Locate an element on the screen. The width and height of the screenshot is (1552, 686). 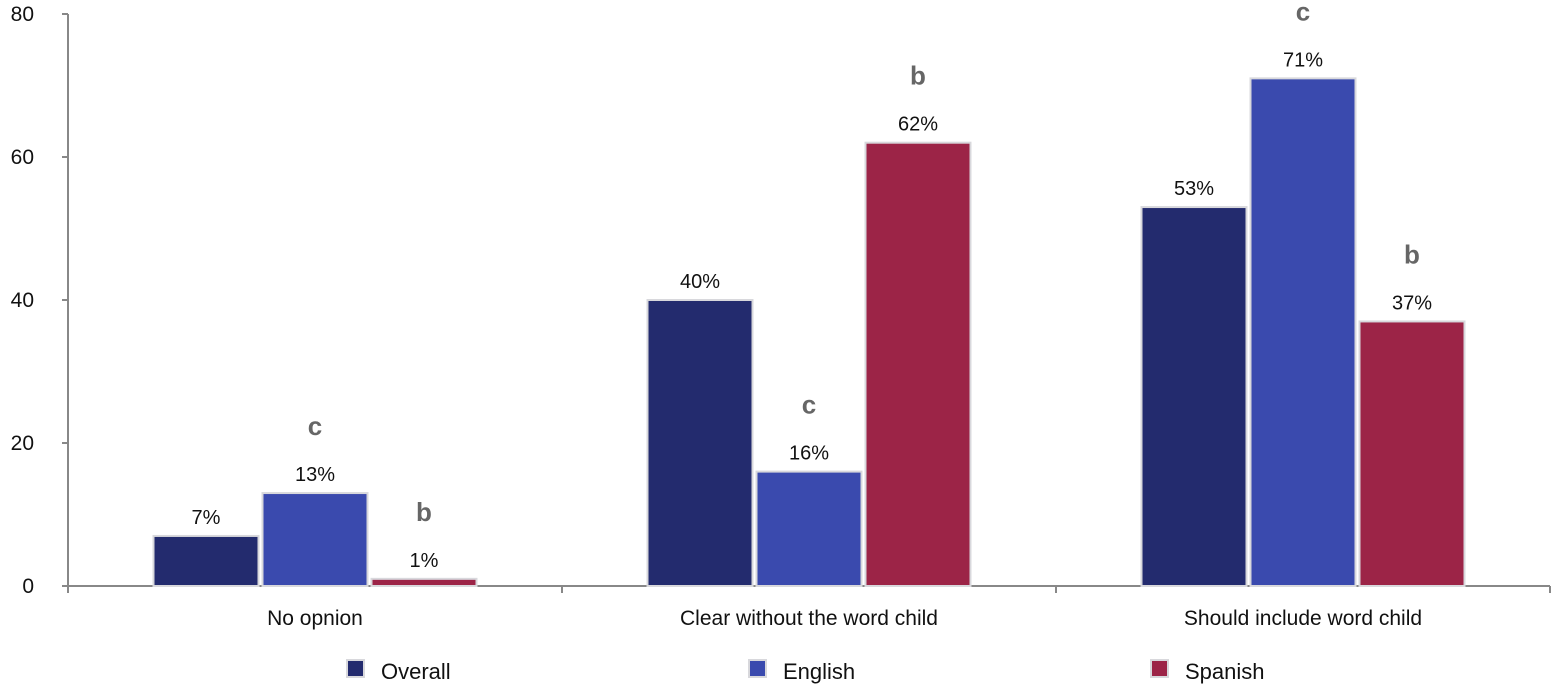
data-label: 1% is located at coordinates (424, 561).